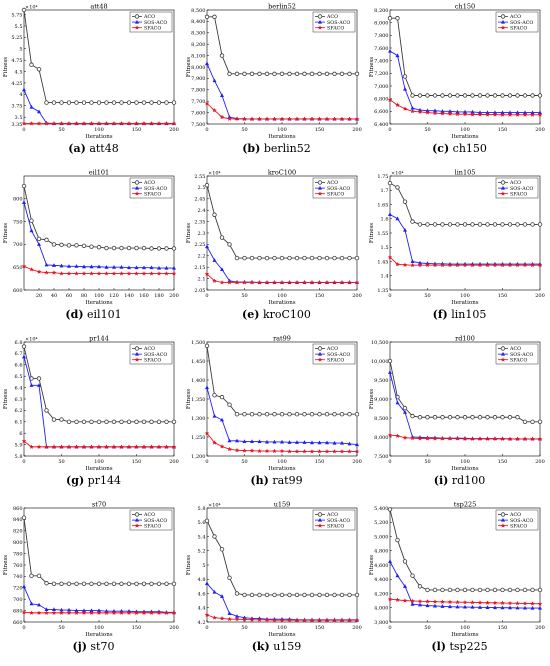  I want to click on chart-title: att48, so click(98, 7).